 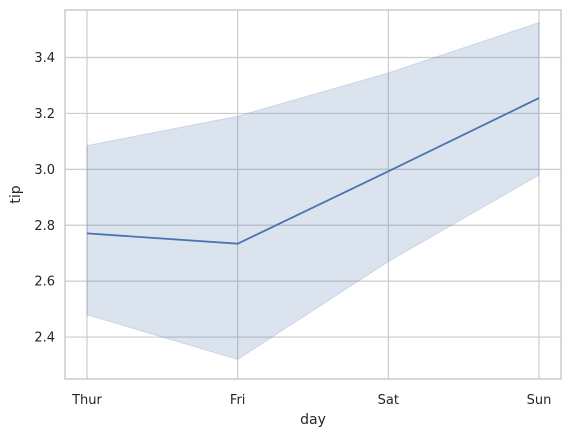 What do you see at coordinates (311, 400) in the screenshot?
I see `x-tick-labels: Thur Fri Sat Sun` at bounding box center [311, 400].